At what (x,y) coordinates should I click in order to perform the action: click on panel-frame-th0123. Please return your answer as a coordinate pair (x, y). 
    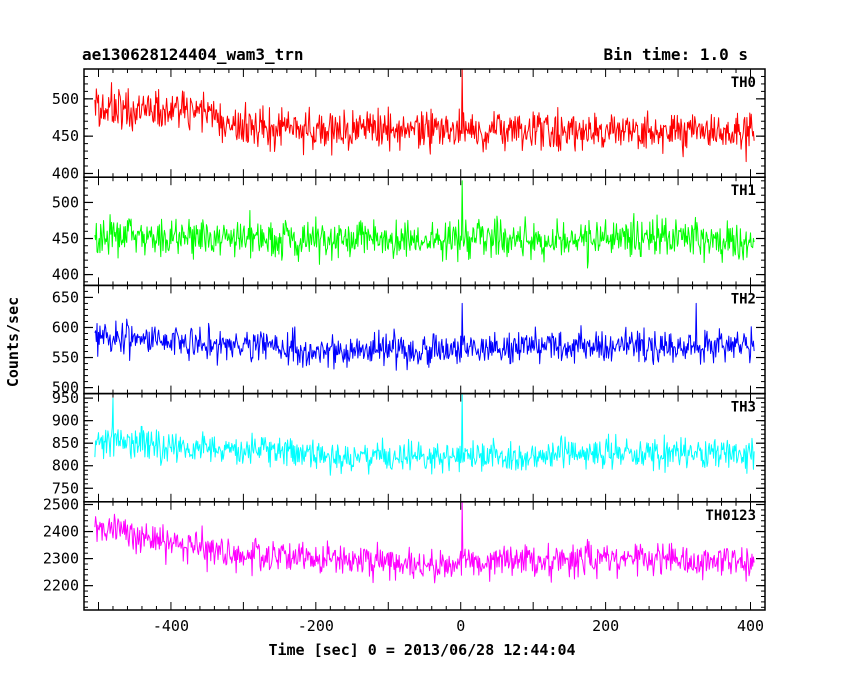
    Looking at the image, I should click on (424, 556).